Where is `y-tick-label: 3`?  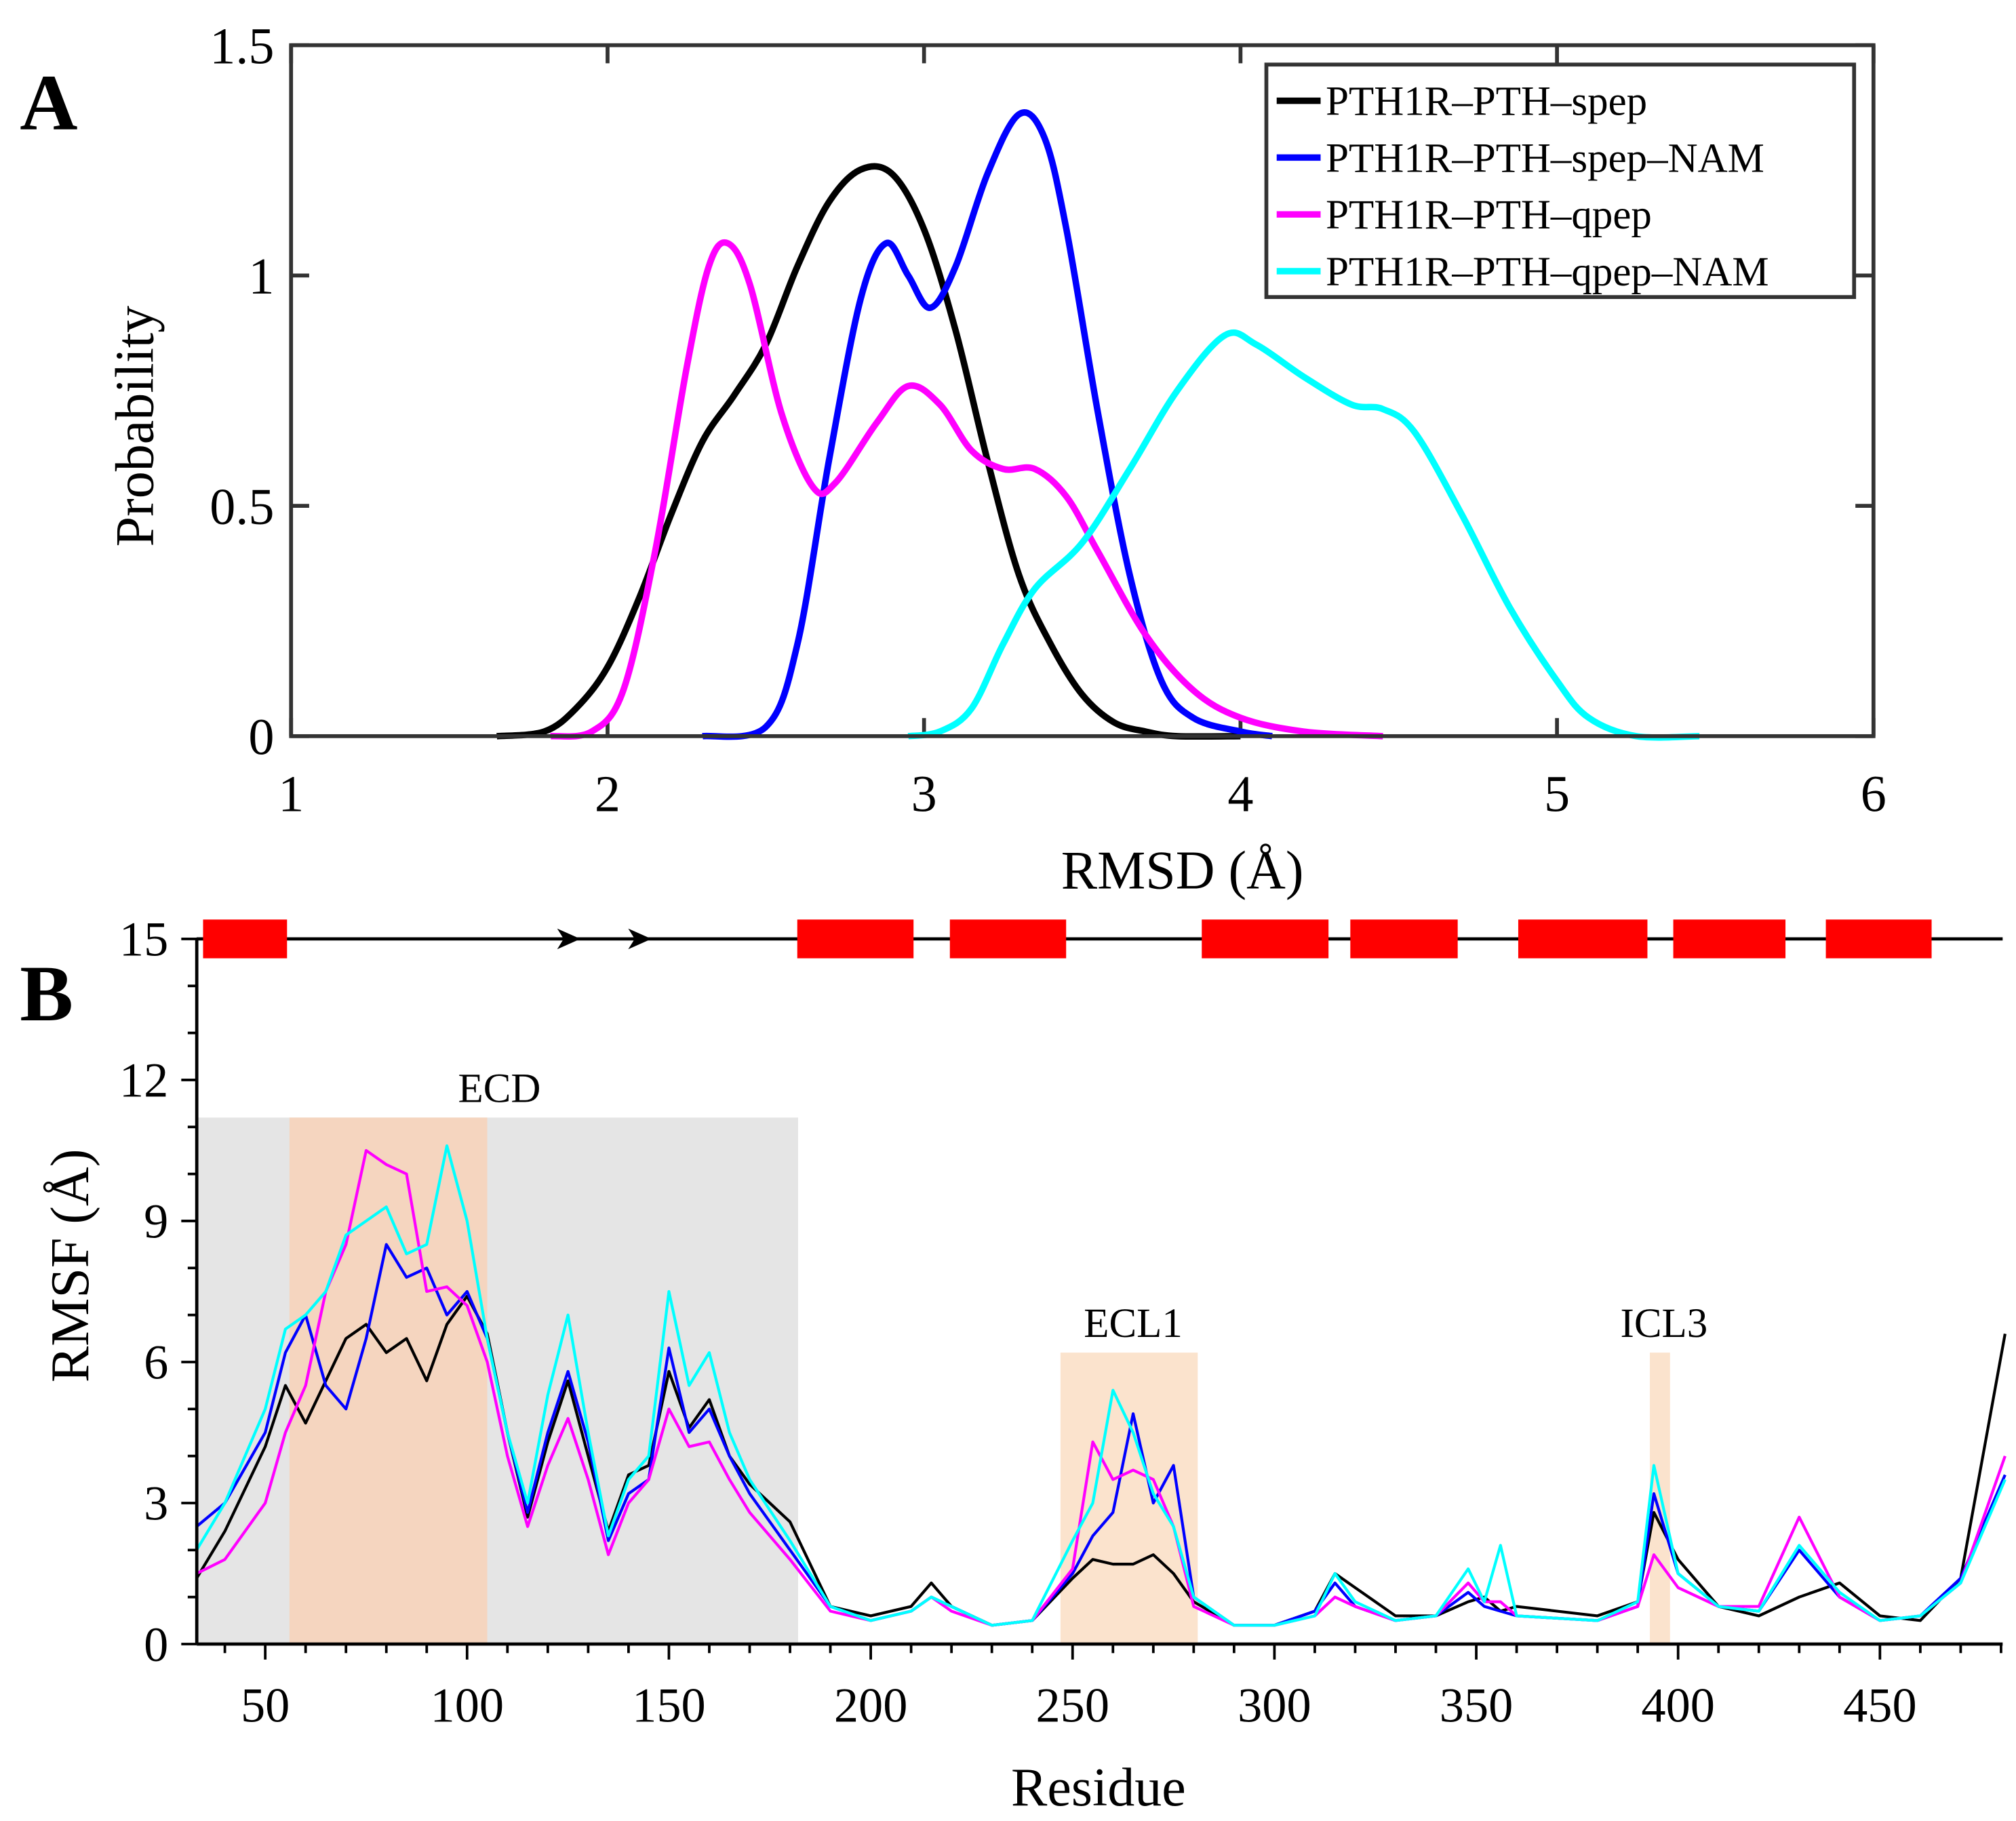 y-tick-label: 3 is located at coordinates (156, 1504).